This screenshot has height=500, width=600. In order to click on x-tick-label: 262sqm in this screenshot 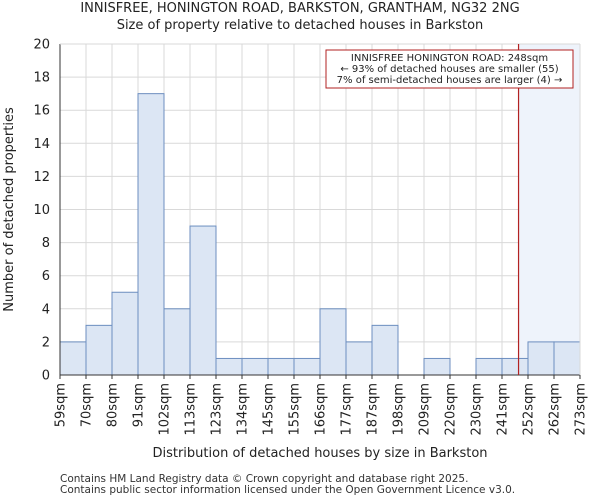, I will do `click(555, 409)`.